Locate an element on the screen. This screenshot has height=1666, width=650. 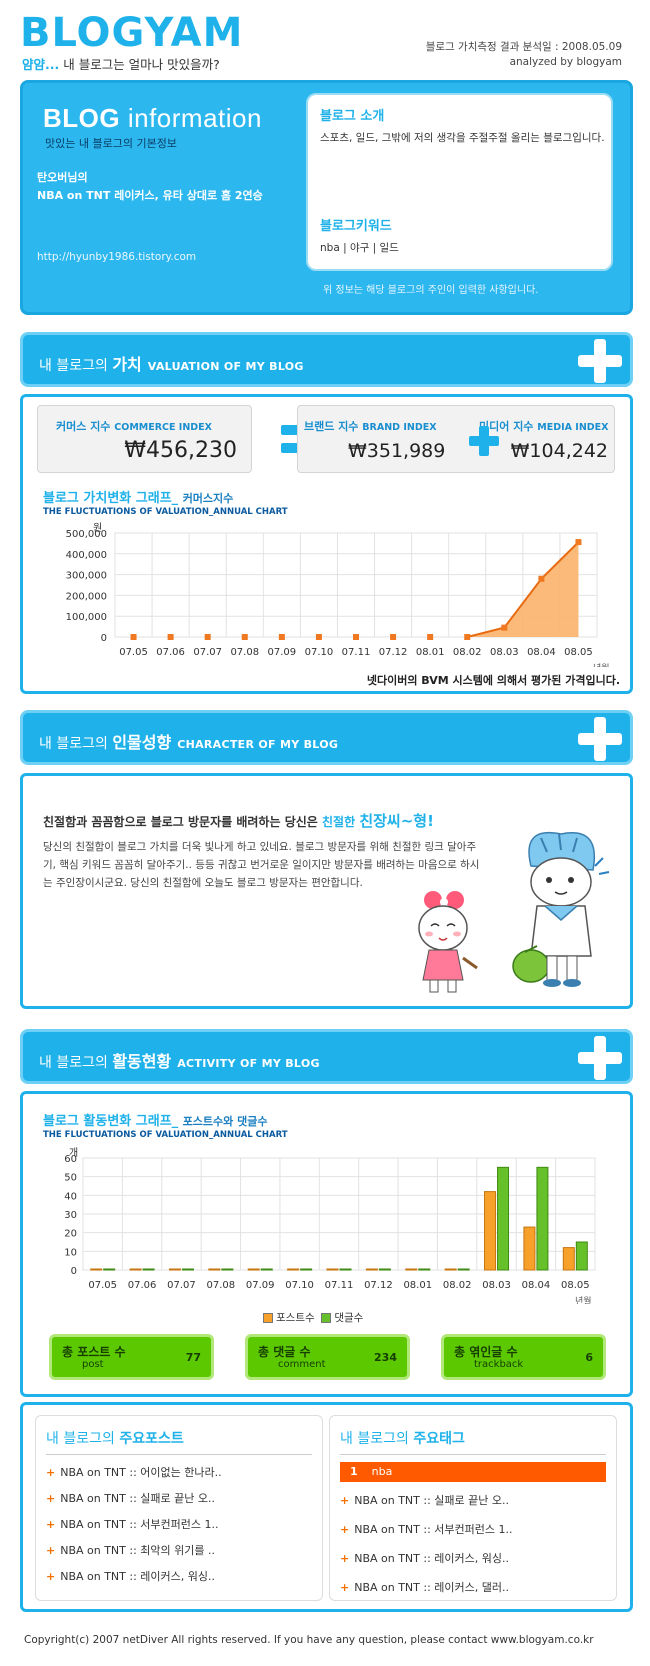
x-tick-label: 07.12 is located at coordinates (378, 1285).